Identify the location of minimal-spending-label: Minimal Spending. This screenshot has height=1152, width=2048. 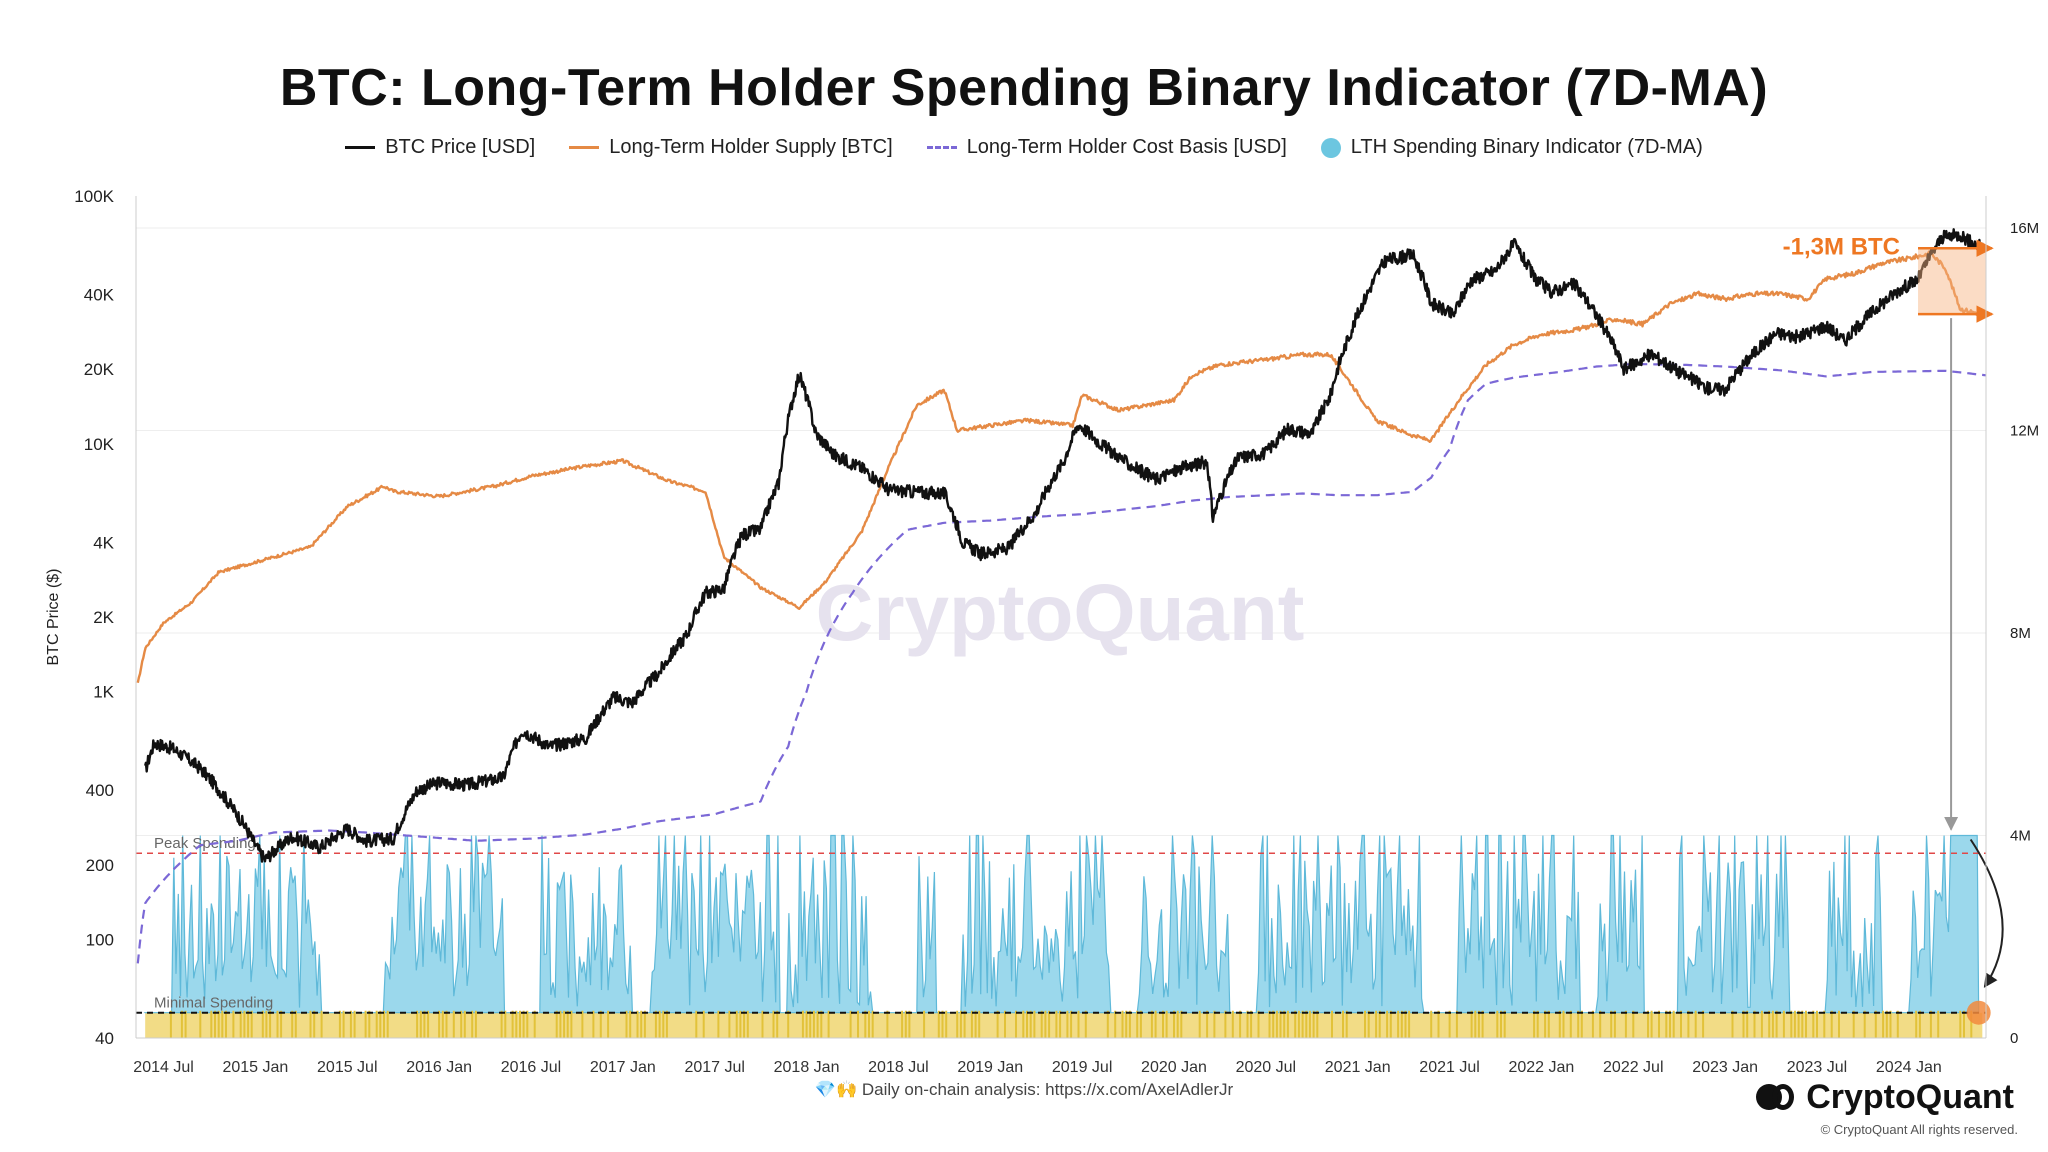
(213, 1003).